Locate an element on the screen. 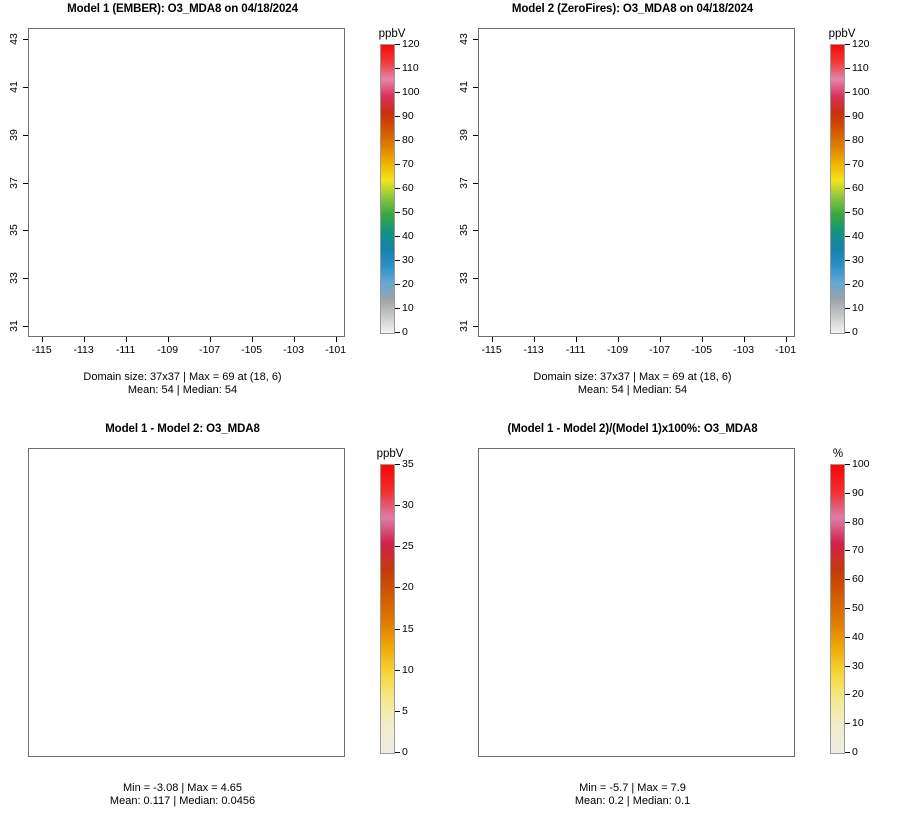  colorbar-tick-label: 25 is located at coordinates (408, 546).